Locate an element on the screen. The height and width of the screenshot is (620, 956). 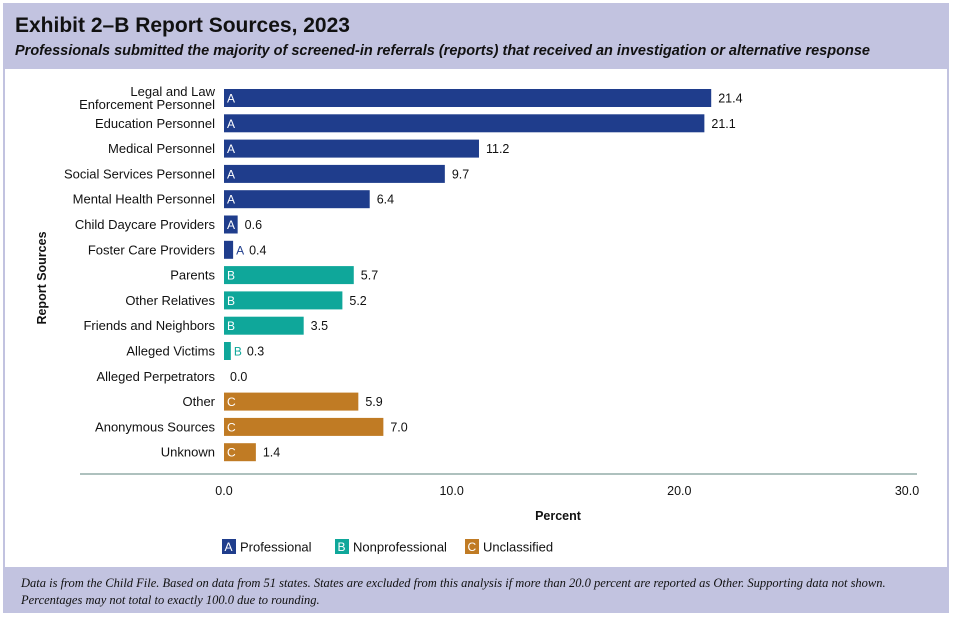
value-label: 5.7 is located at coordinates (369, 276).